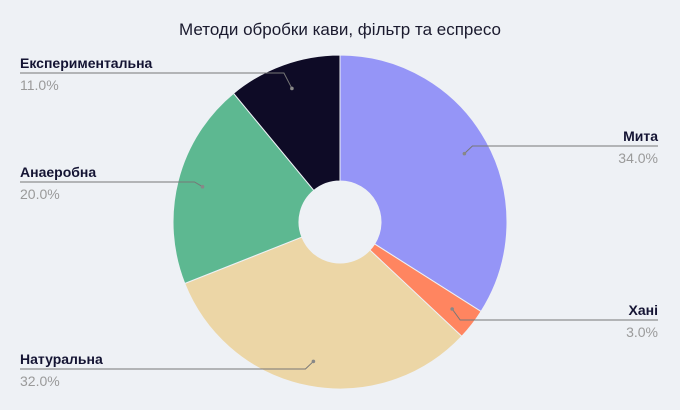 This screenshot has height=410, width=680. I want to click on slice-label: Експериментальна, so click(86, 63).